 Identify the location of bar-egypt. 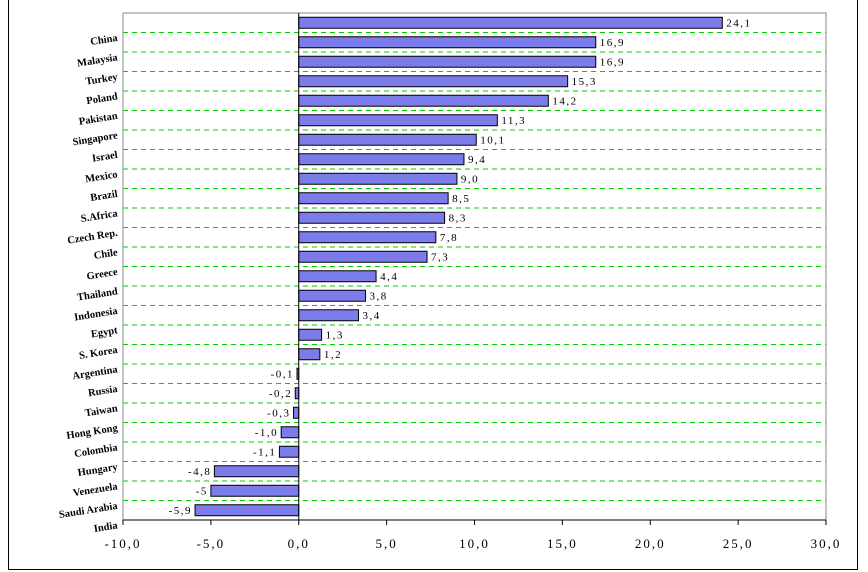
(329, 315).